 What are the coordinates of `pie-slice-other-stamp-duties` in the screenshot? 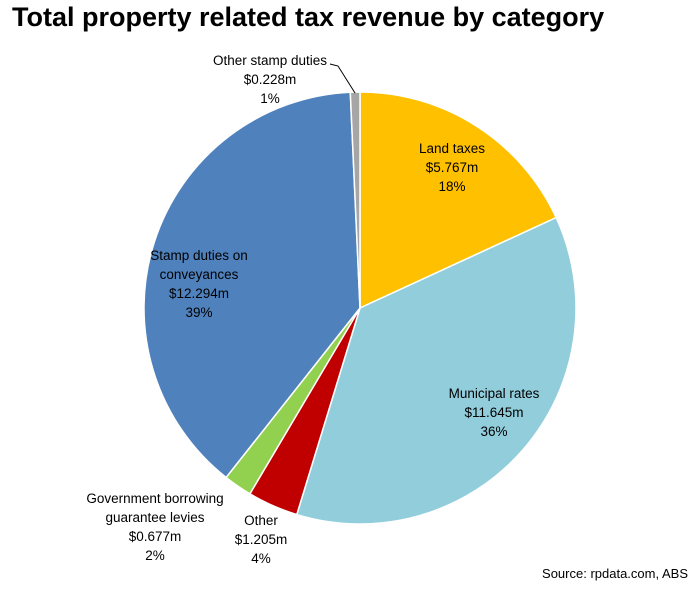 It's located at (355, 200).